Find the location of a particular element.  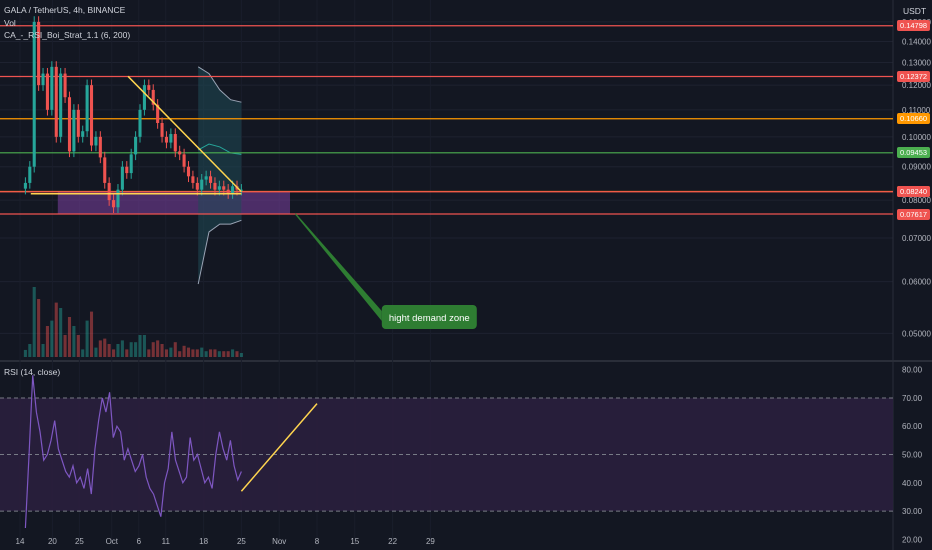

price-tick-label: 0.12000 is located at coordinates (916, 85).